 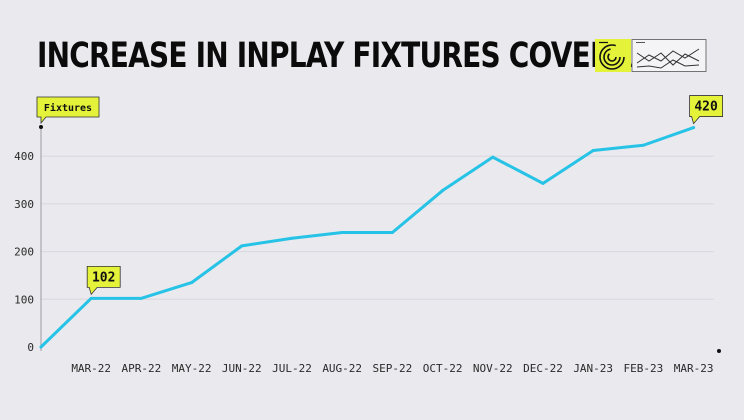 What do you see at coordinates (694, 368) in the screenshot?
I see `x-tick-label: MAR-23` at bounding box center [694, 368].